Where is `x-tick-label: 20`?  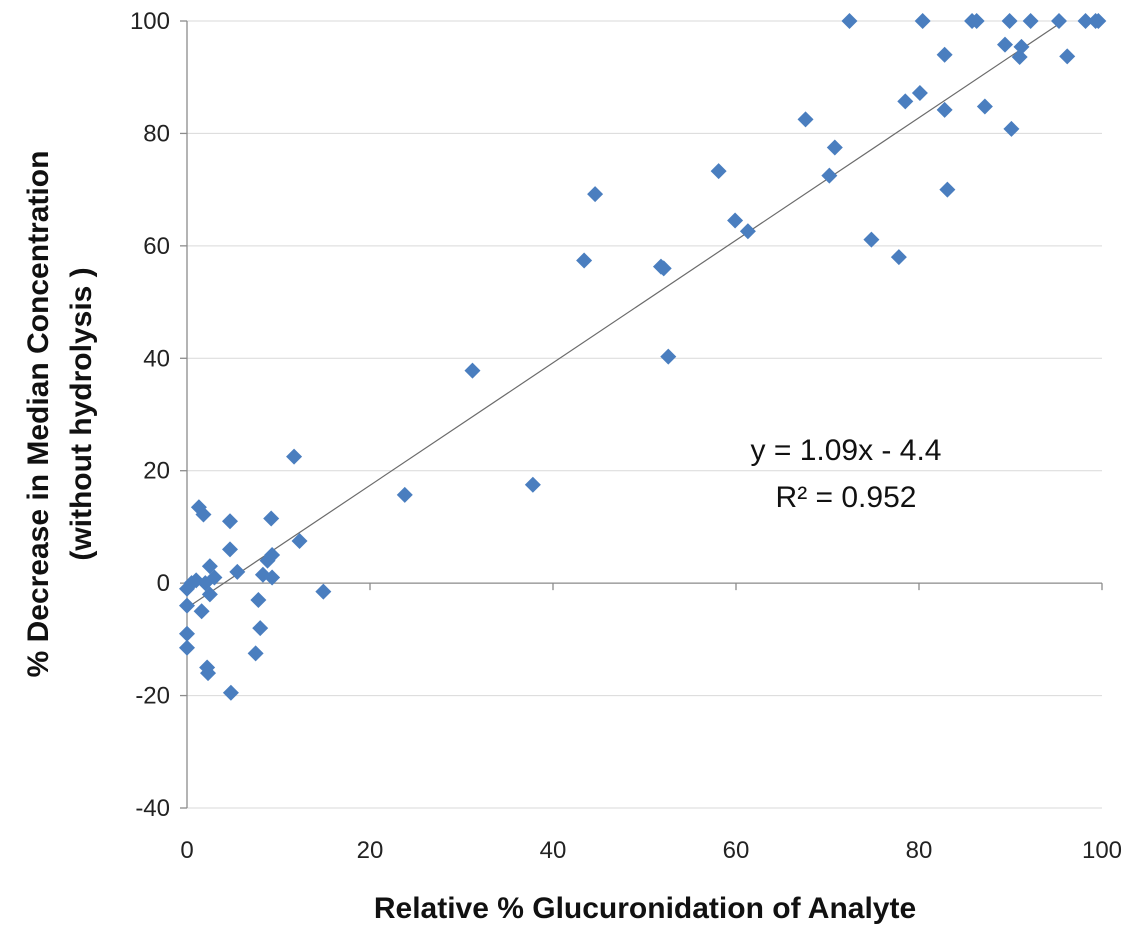 x-tick-label: 20 is located at coordinates (370, 850).